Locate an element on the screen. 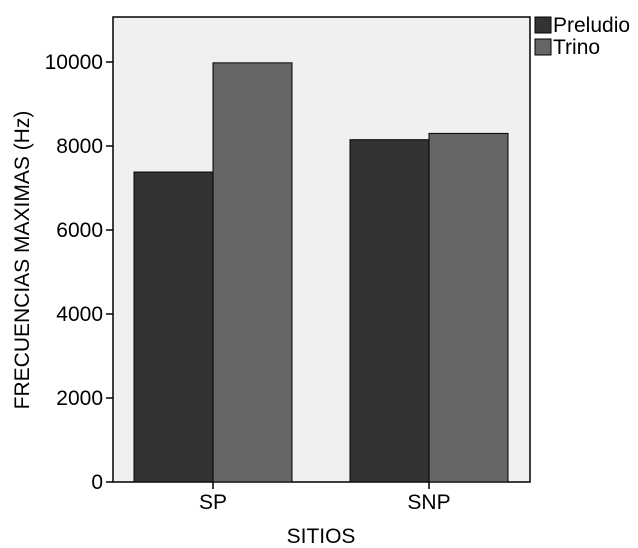 This screenshot has width=638, height=548. y-tick-label: 4000 is located at coordinates (79, 314).